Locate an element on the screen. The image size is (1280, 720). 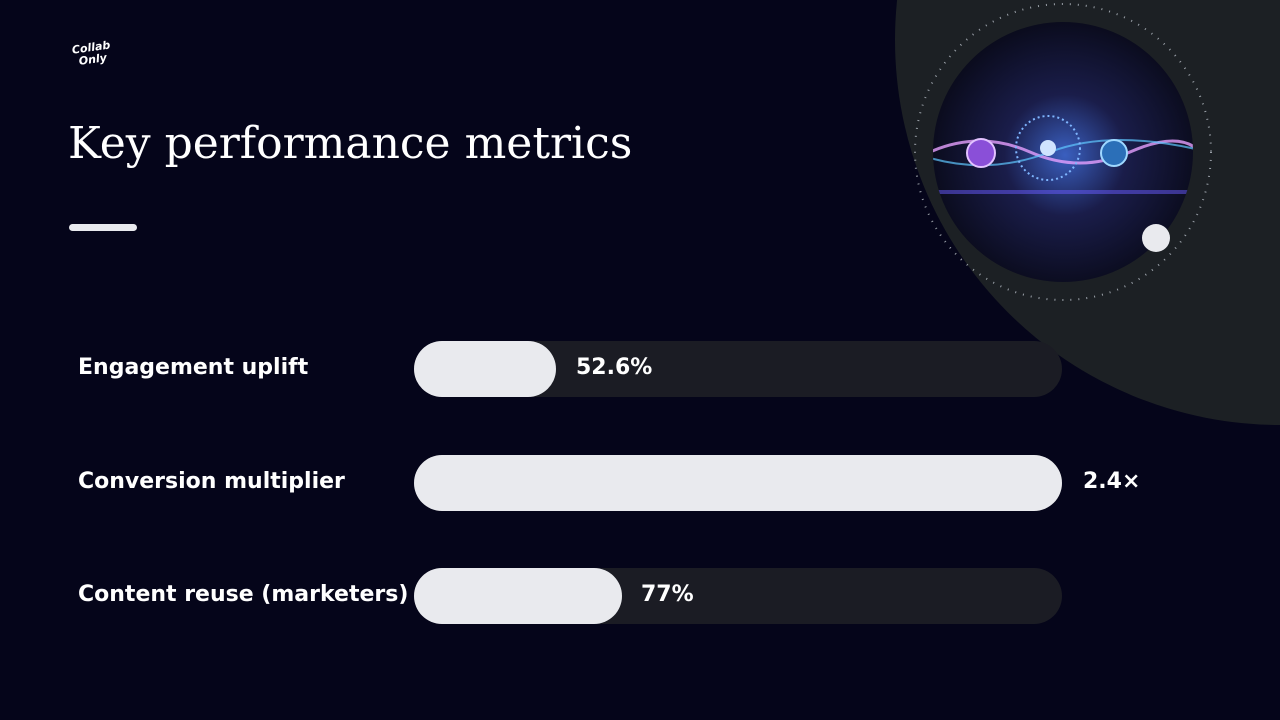
metric-value: 2.4× is located at coordinates (1112, 481).